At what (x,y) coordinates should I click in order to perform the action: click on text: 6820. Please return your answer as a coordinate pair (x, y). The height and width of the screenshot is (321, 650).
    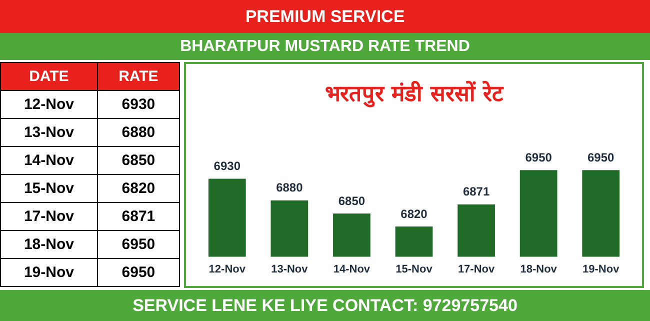
    Looking at the image, I should click on (138, 188).